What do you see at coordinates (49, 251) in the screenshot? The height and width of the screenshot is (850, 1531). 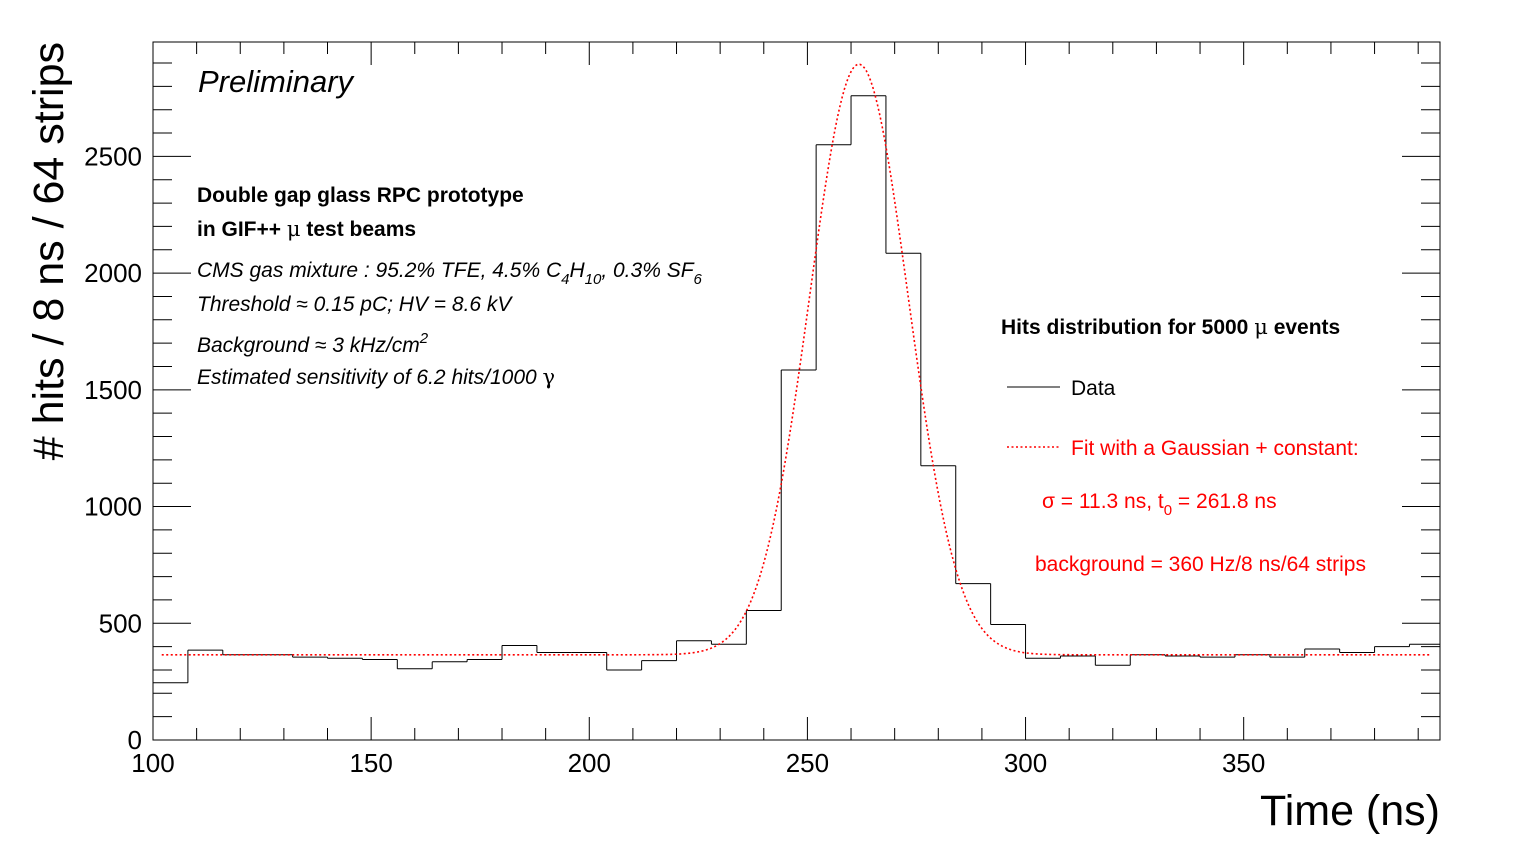 I see `y-axis-label: # hits / 8 ns / 64 strips` at bounding box center [49, 251].